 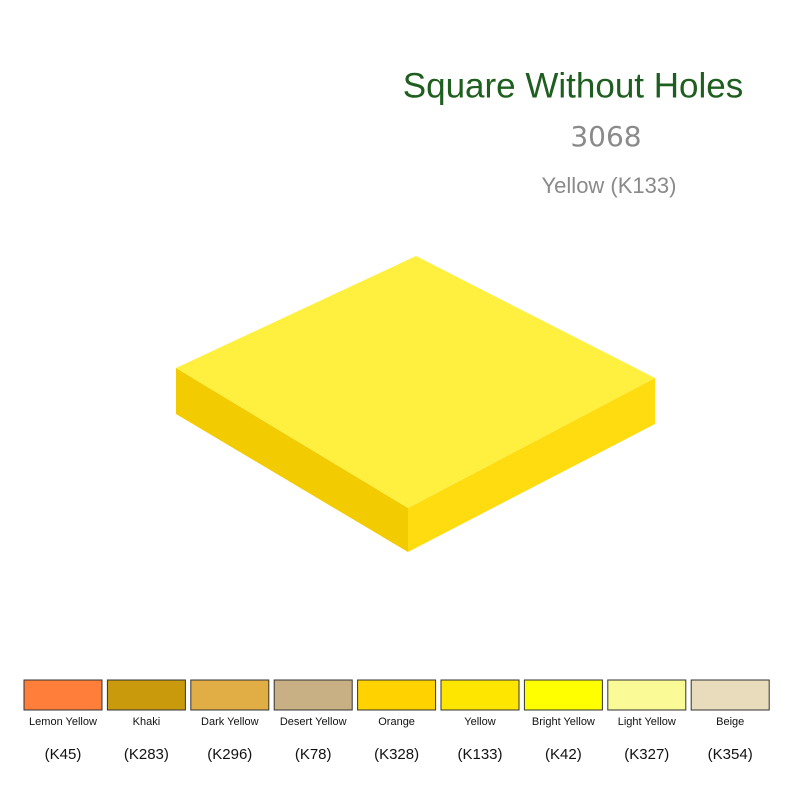 I want to click on swatch-code: (K354), so click(x=730, y=754).